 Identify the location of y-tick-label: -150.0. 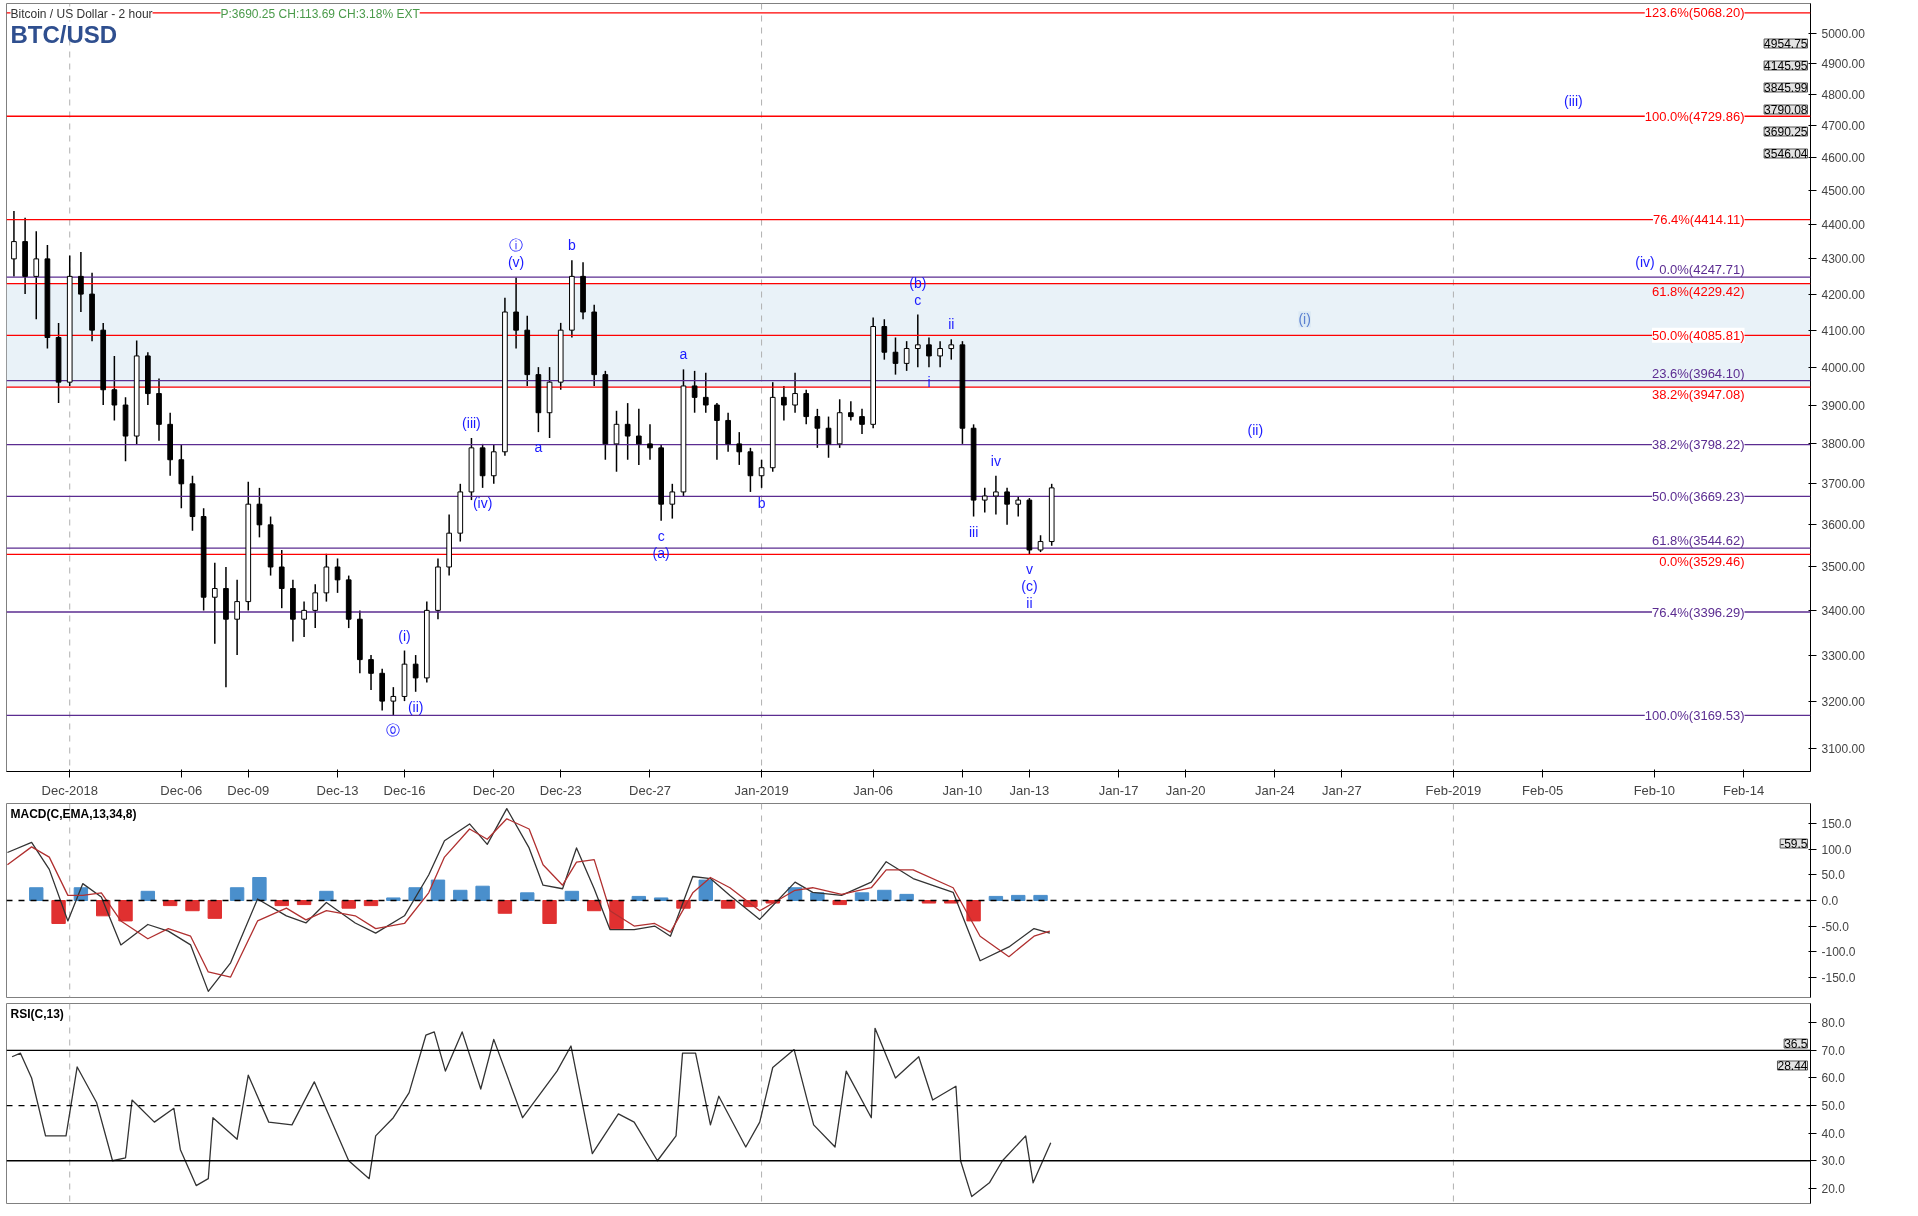
(1838, 977).